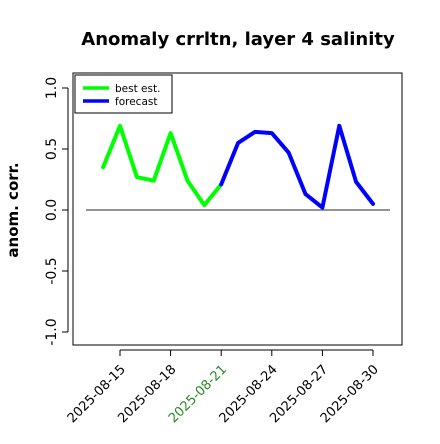 The height and width of the screenshot is (444, 440). What do you see at coordinates (52, 270) in the screenshot?
I see `y-tick-label-1: -0.5` at bounding box center [52, 270].